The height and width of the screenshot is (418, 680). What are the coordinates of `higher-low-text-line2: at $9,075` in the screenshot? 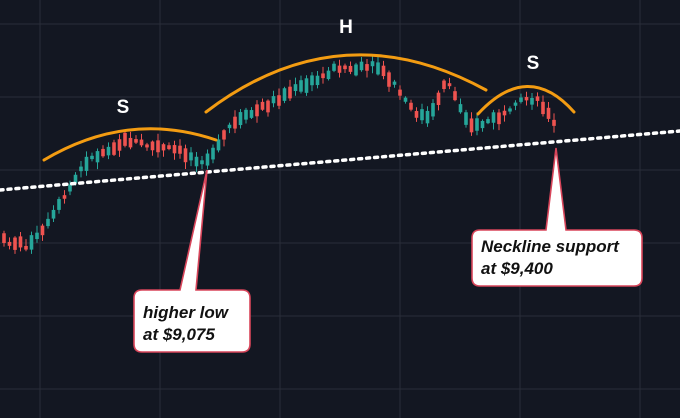 It's located at (179, 334).